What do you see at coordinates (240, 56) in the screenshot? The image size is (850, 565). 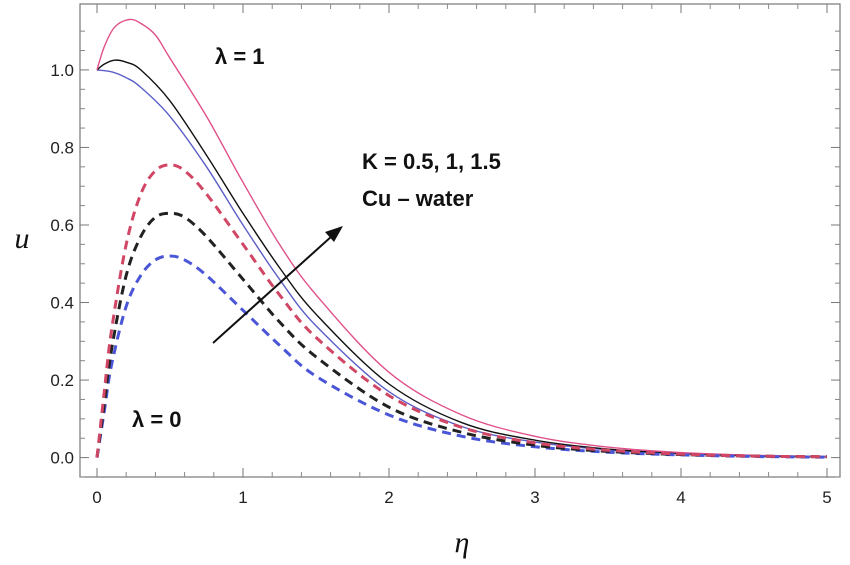 I see `annotation-lambda-1: λ = 1` at bounding box center [240, 56].